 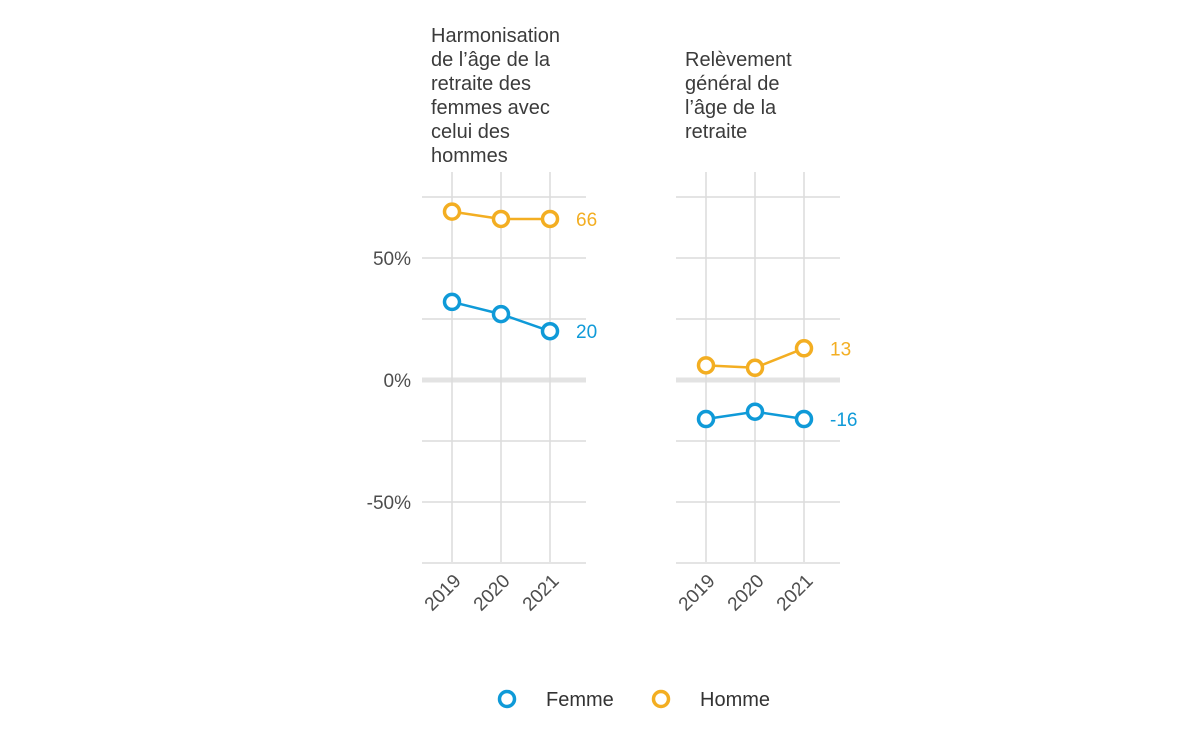 What do you see at coordinates (491, 60) in the screenshot?
I see `panel-title-line: de l’âge de la` at bounding box center [491, 60].